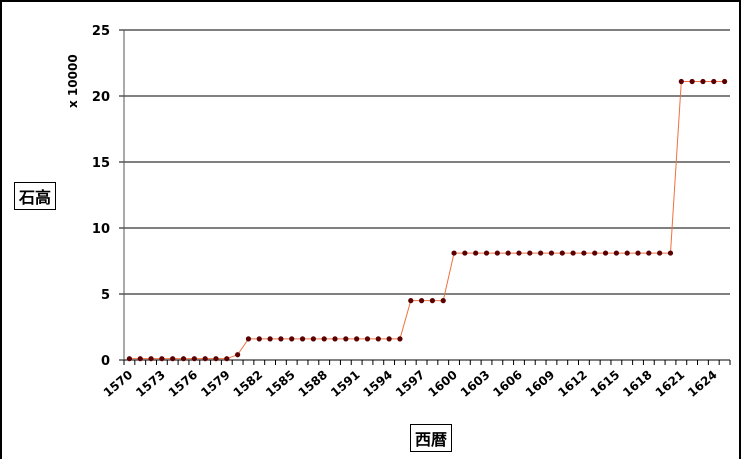  I want to click on x-tick-label-1591: 1591, so click(345, 384).